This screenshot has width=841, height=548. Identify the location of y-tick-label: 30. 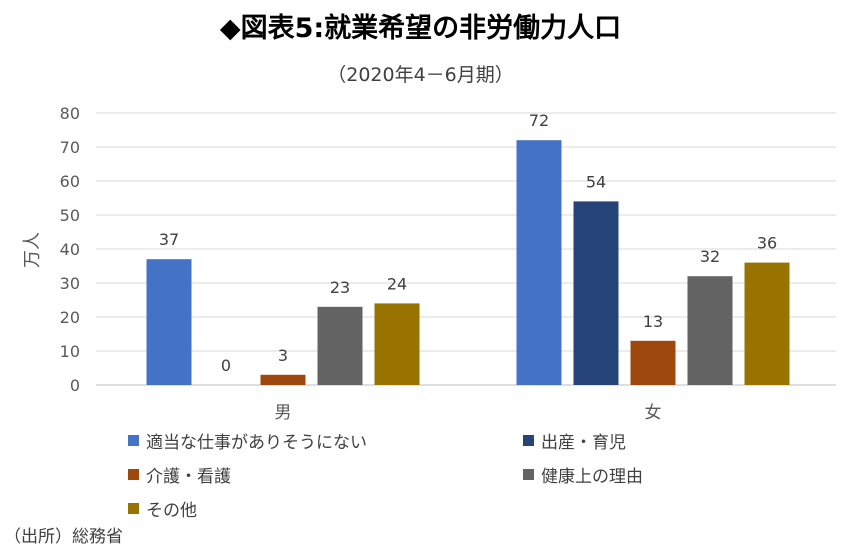
(70, 283).